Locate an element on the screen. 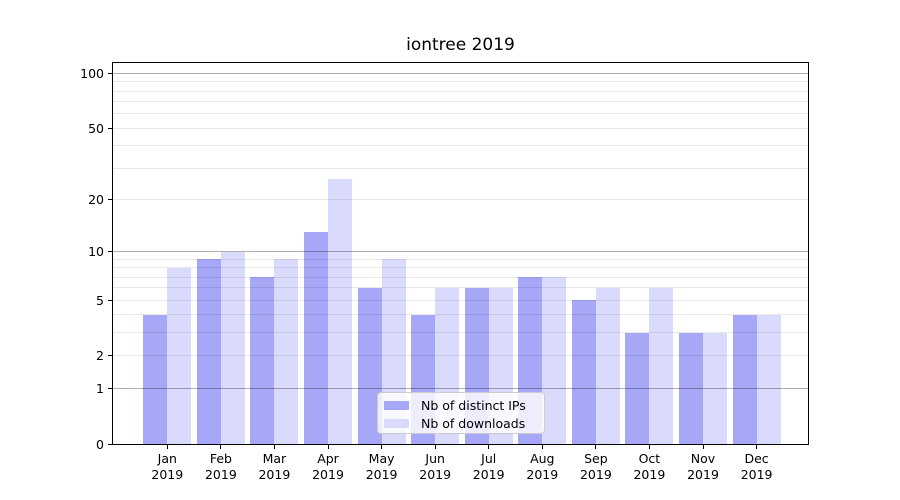 The width and height of the screenshot is (900, 500). bar-distinct-ips-feb is located at coordinates (208, 351).